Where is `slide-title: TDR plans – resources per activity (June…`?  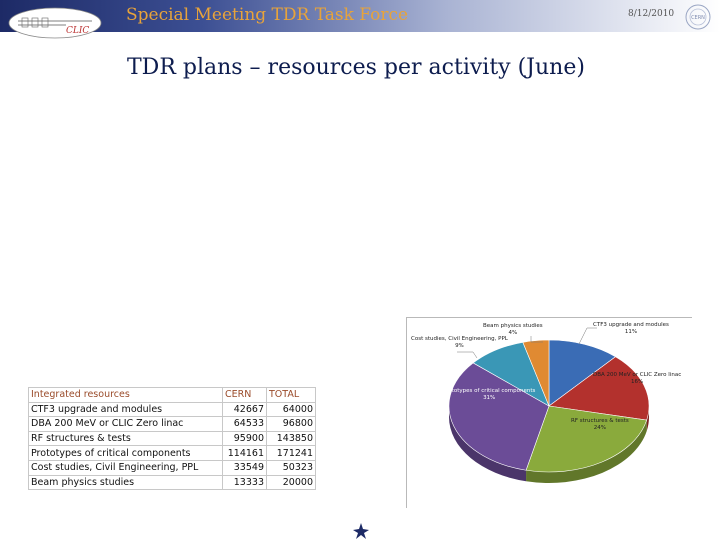 slide-title: TDR plans – resources per activity (June… is located at coordinates (356, 67).